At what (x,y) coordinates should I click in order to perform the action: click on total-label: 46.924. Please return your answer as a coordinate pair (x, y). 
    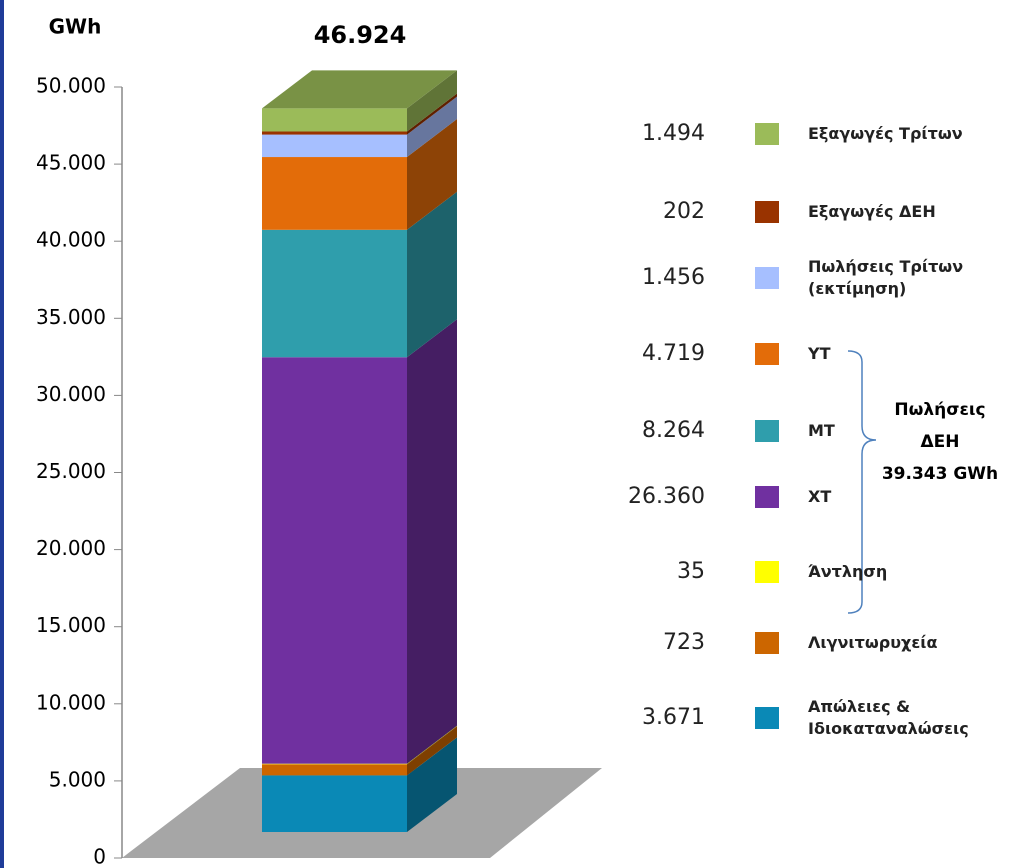
    Looking at the image, I should click on (360, 35).